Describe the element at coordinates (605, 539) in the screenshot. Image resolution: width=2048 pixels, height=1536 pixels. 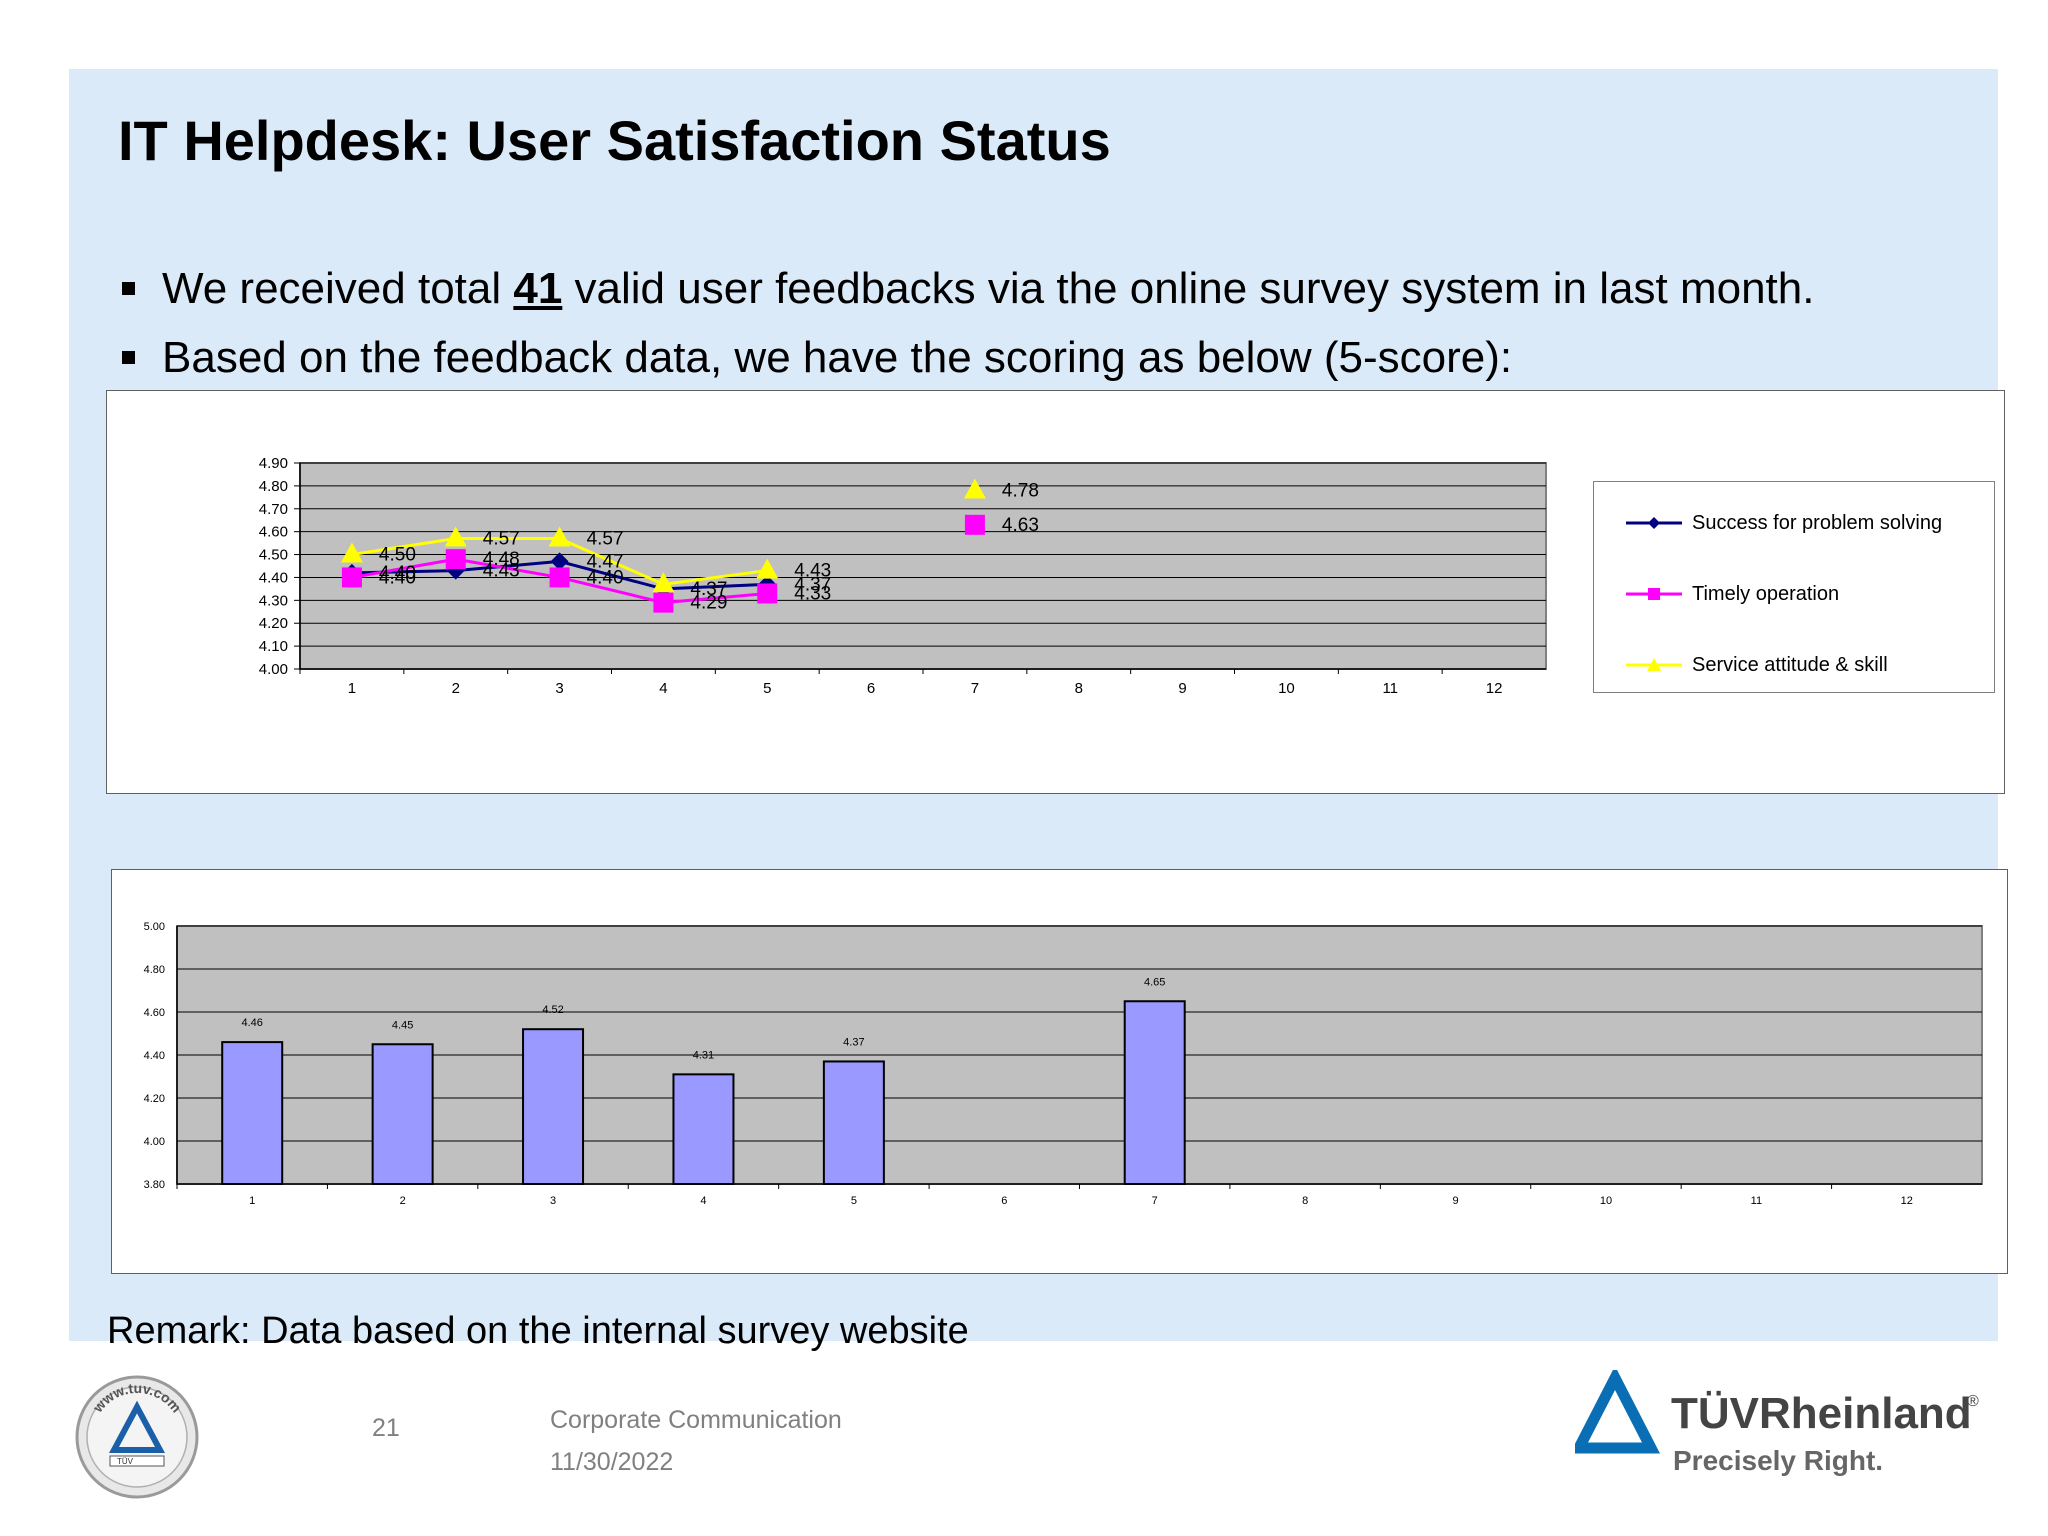
I see `data-label: 4.57` at that location.